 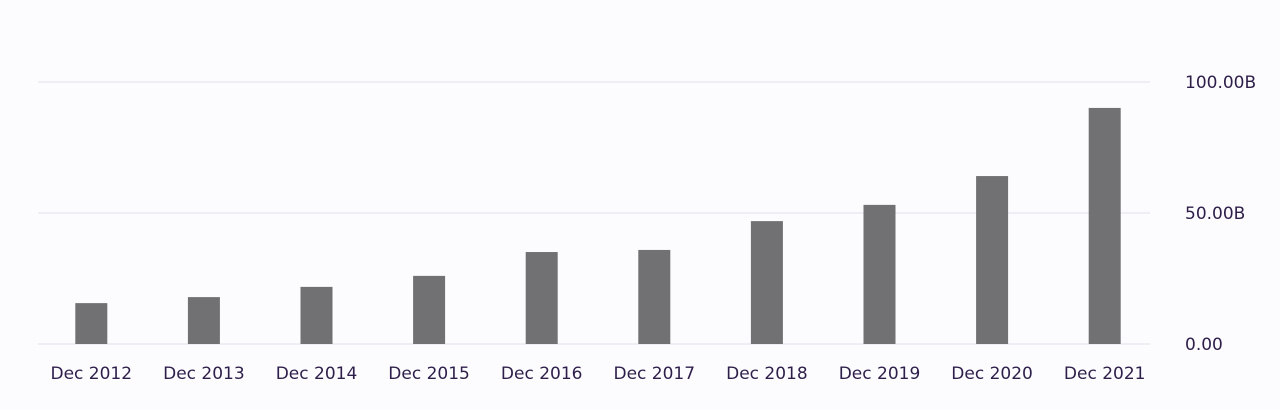 What do you see at coordinates (992, 374) in the screenshot?
I see `x-tick-label: Dec 2020` at bounding box center [992, 374].